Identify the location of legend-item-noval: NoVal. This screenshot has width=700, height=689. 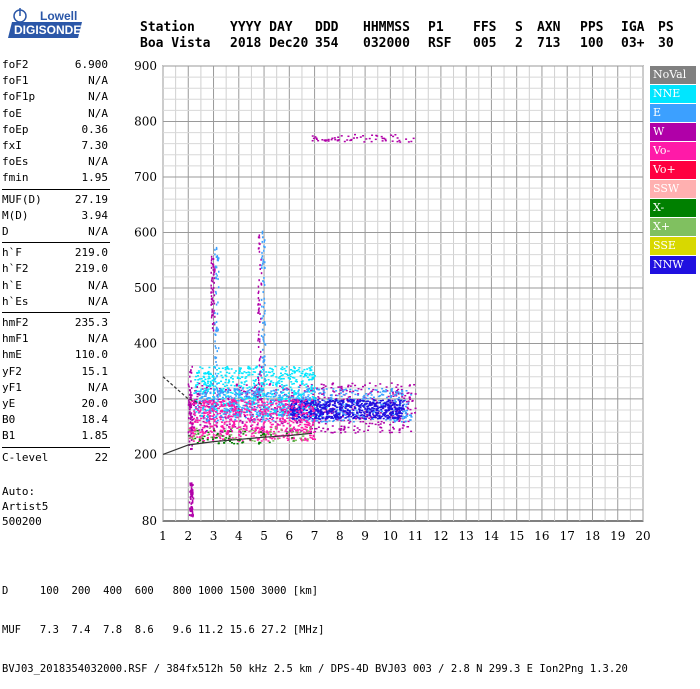
(673, 75).